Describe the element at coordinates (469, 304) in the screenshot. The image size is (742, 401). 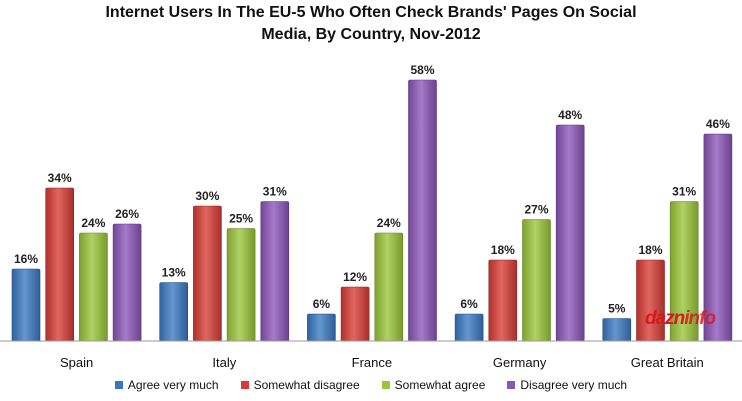
I see `data-label-germany-agree-very-much: 6%` at that location.